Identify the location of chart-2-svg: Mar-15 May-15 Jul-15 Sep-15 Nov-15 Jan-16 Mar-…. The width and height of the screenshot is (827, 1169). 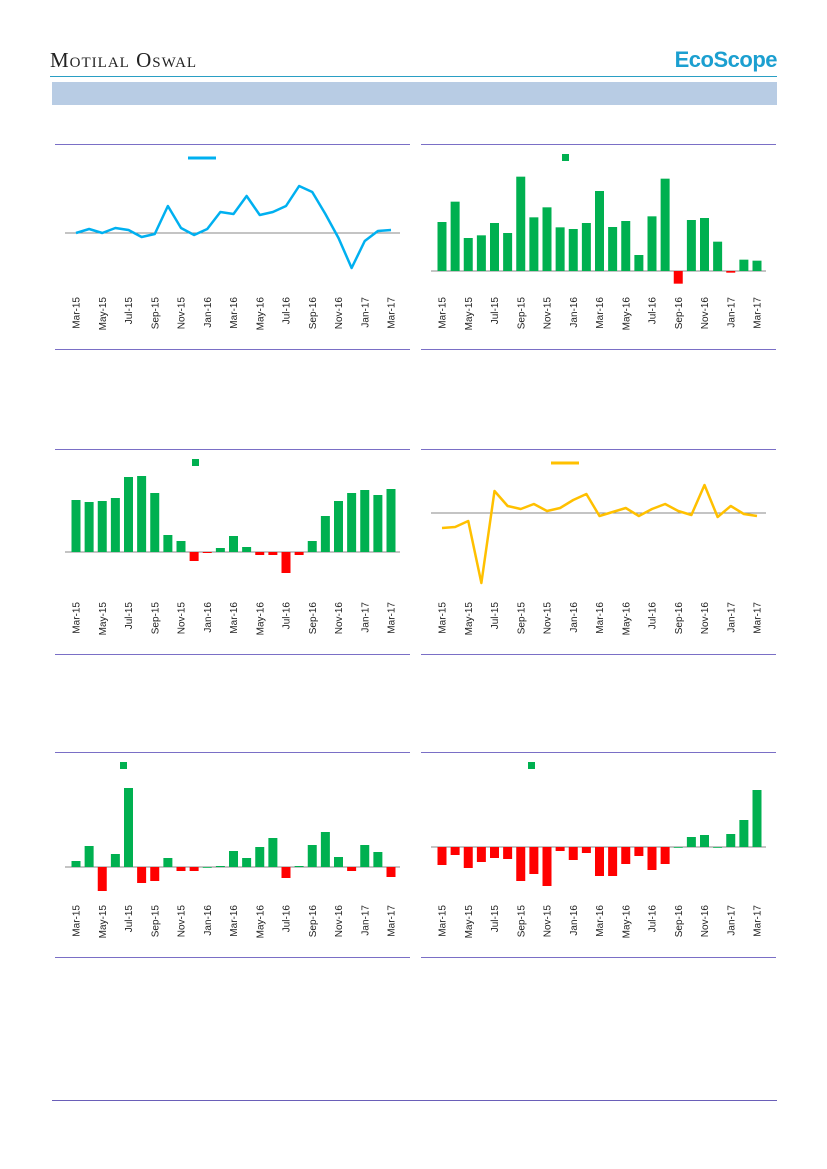
(598, 242).